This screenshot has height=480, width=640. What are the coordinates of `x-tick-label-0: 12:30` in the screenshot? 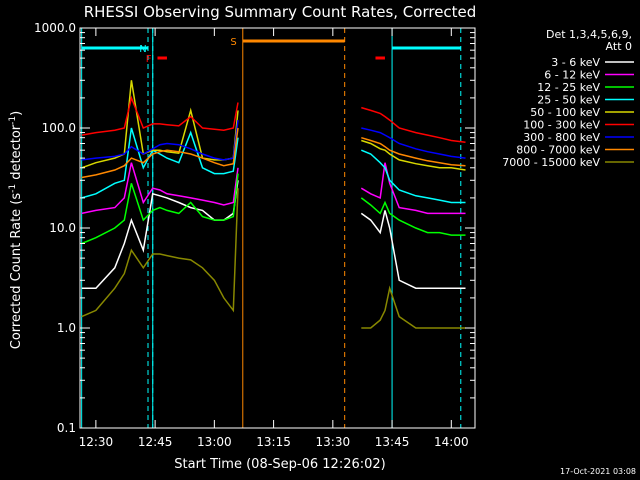 It's located at (96, 442).